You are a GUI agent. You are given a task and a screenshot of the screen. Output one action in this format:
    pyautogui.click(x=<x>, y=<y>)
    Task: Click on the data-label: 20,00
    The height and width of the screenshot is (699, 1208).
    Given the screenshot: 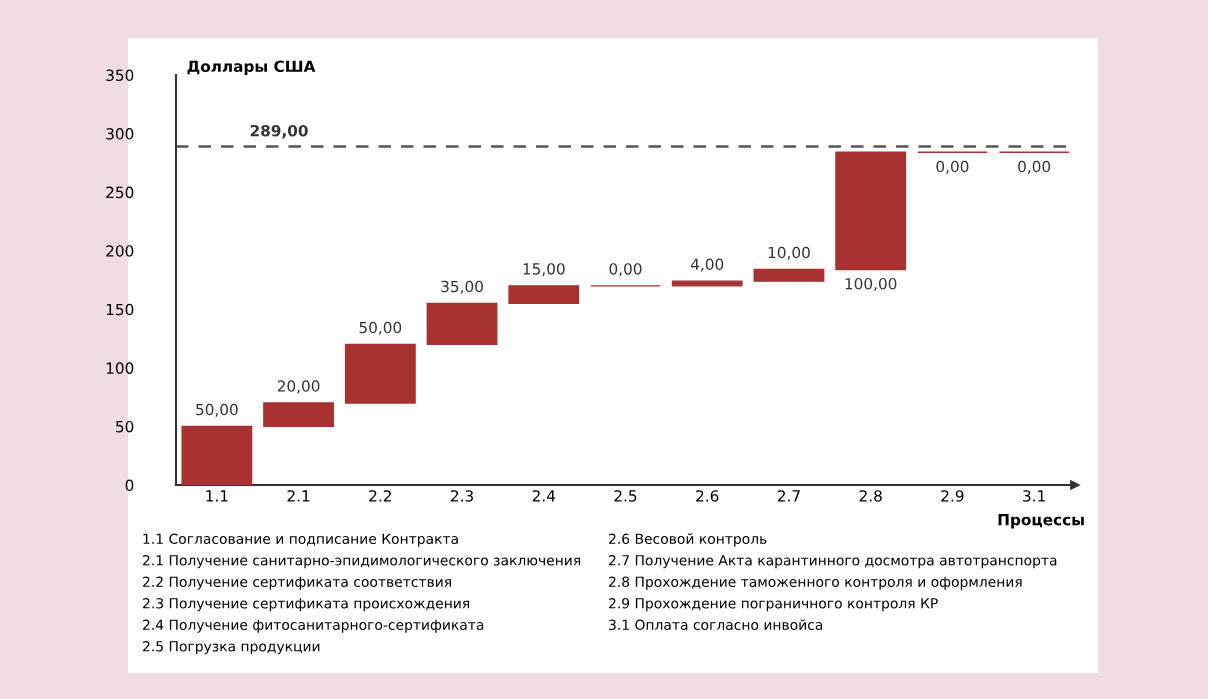 What is the action you would take?
    pyautogui.click(x=298, y=387)
    